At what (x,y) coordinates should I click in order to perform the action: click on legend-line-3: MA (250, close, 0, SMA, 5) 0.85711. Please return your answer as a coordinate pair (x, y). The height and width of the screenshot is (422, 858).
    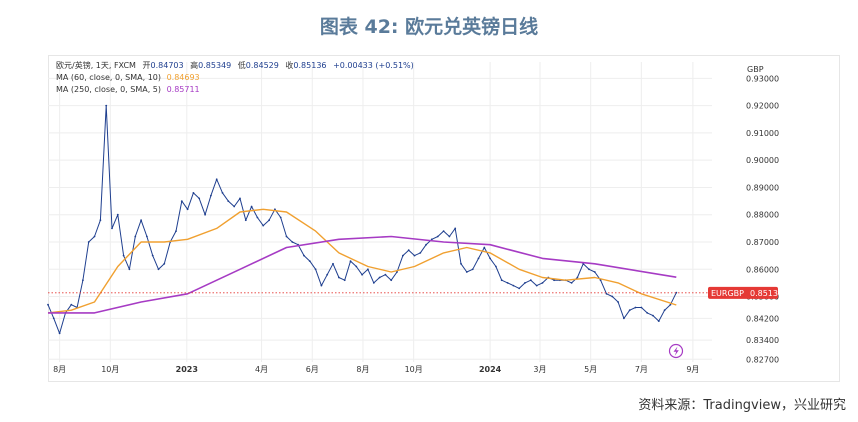
    Looking at the image, I should click on (128, 89).